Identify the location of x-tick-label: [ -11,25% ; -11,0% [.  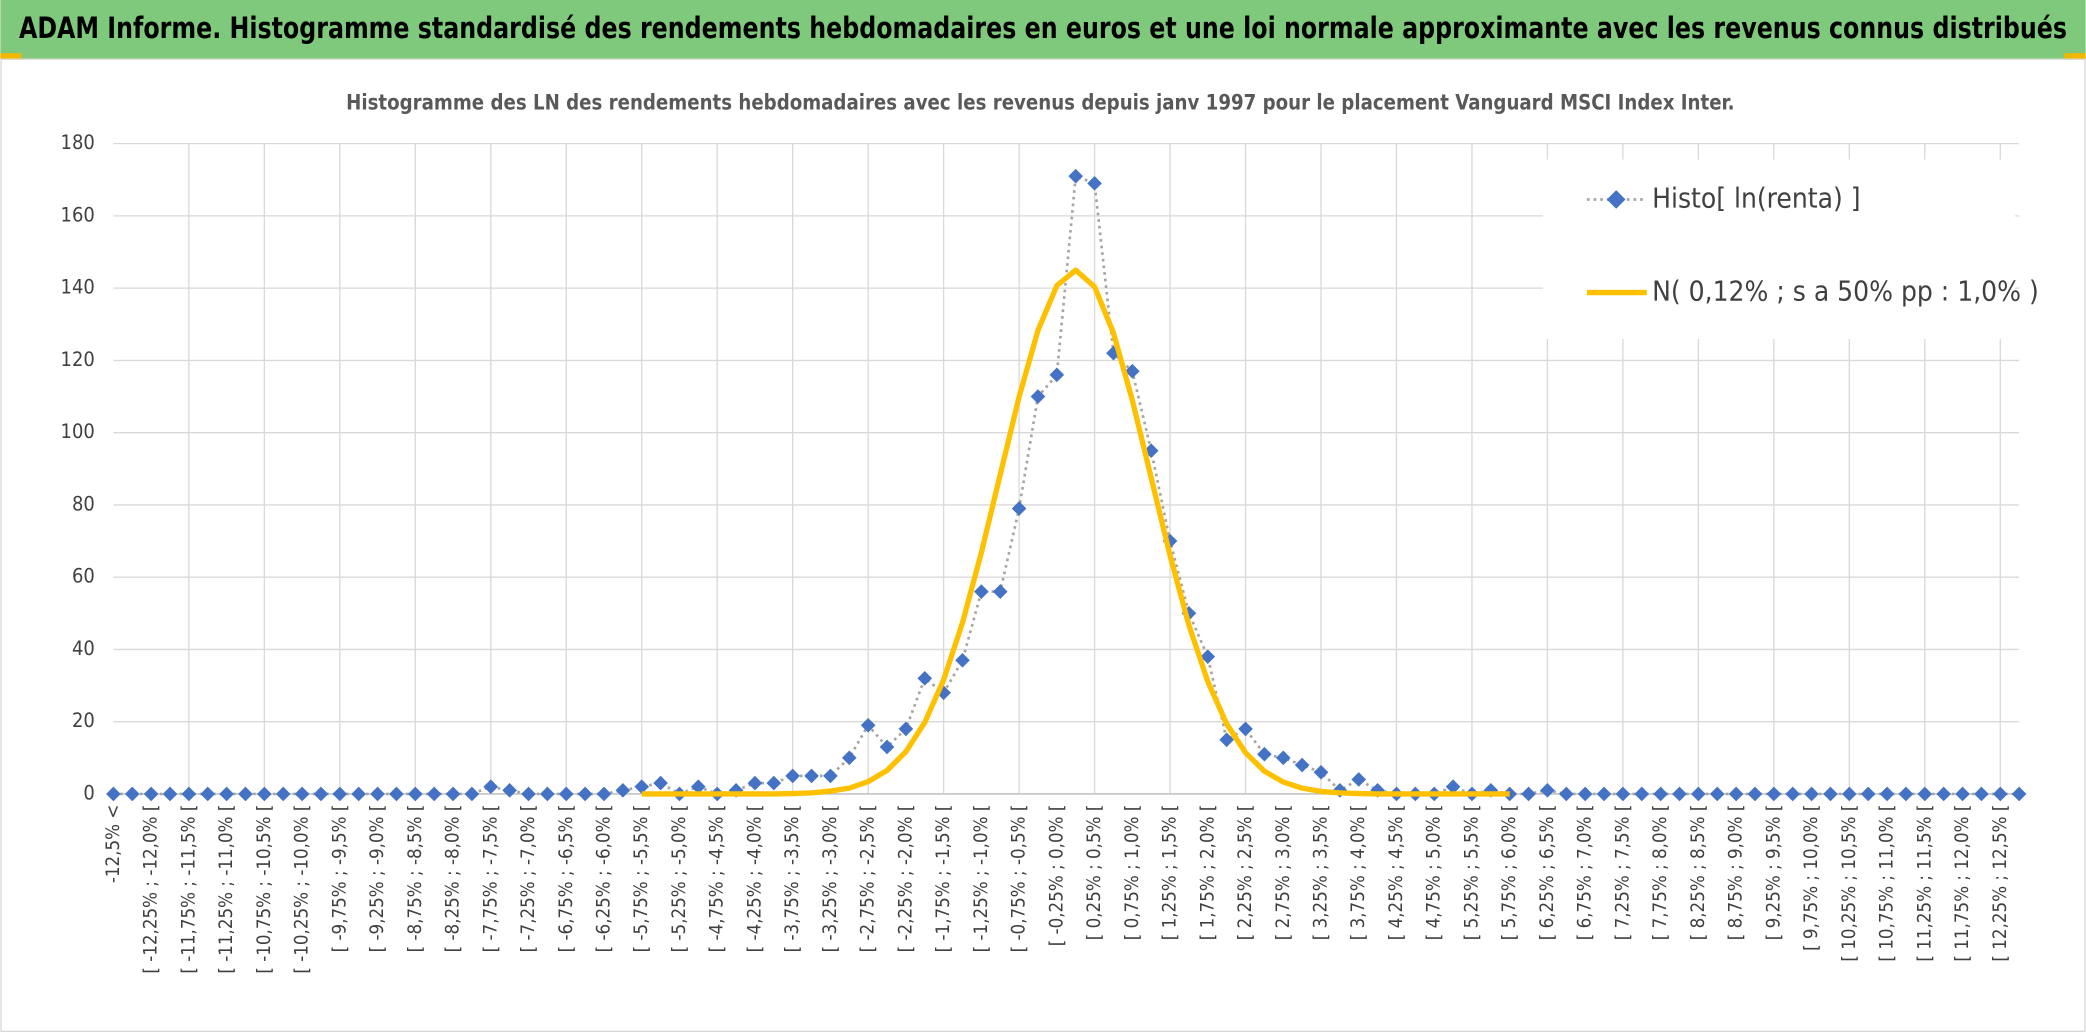
(226, 889).